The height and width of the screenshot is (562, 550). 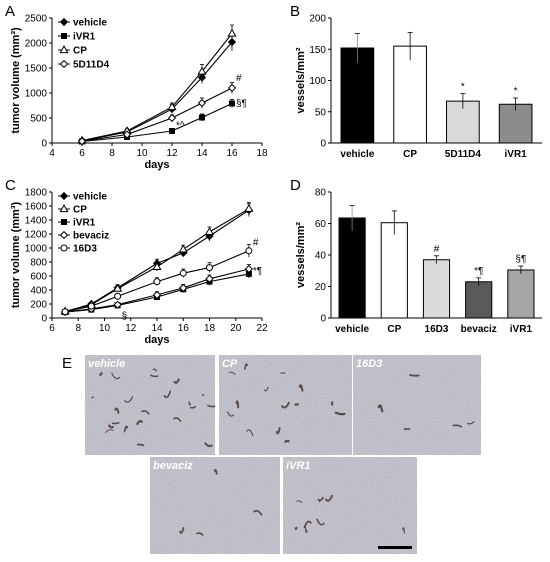 What do you see at coordinates (479, 329) in the screenshot?
I see `category-label-bevaciz: bevaciz` at bounding box center [479, 329].